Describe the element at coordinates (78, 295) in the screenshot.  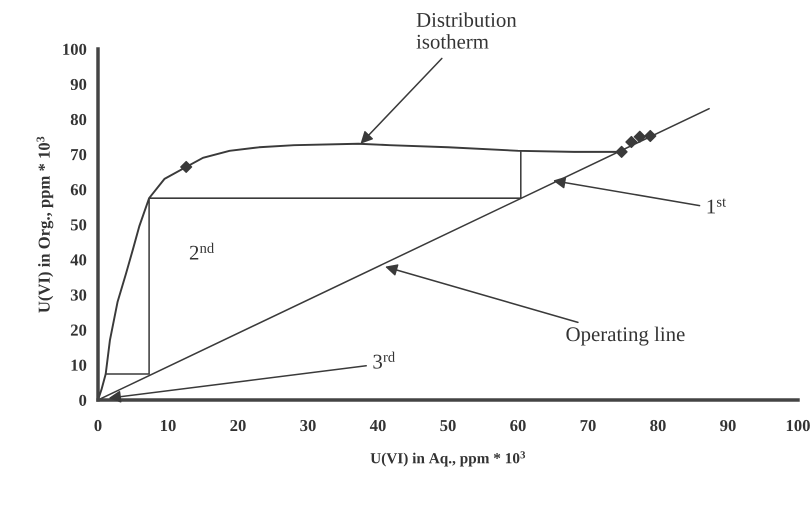
I see `y-tick-label: 30` at that location.